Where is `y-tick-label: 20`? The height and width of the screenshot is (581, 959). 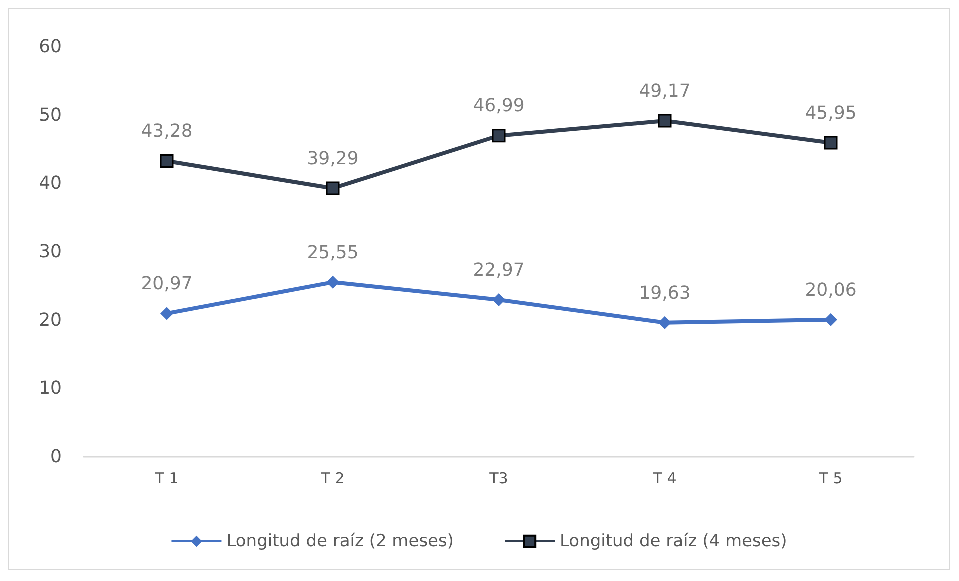
y-tick-label: 20 is located at coordinates (50, 320).